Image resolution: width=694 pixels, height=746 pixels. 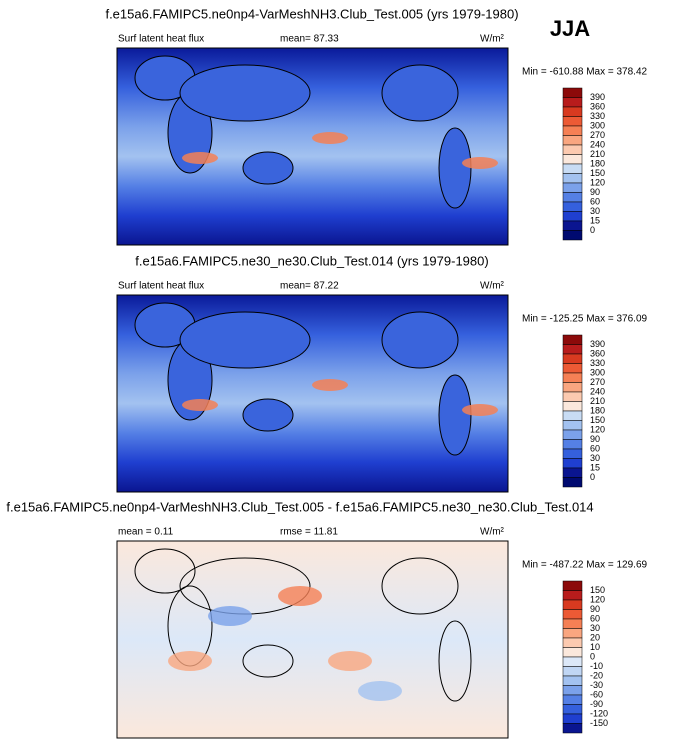 What do you see at coordinates (596, 694) in the screenshot?
I see `colorbar-label: -60` at bounding box center [596, 694].